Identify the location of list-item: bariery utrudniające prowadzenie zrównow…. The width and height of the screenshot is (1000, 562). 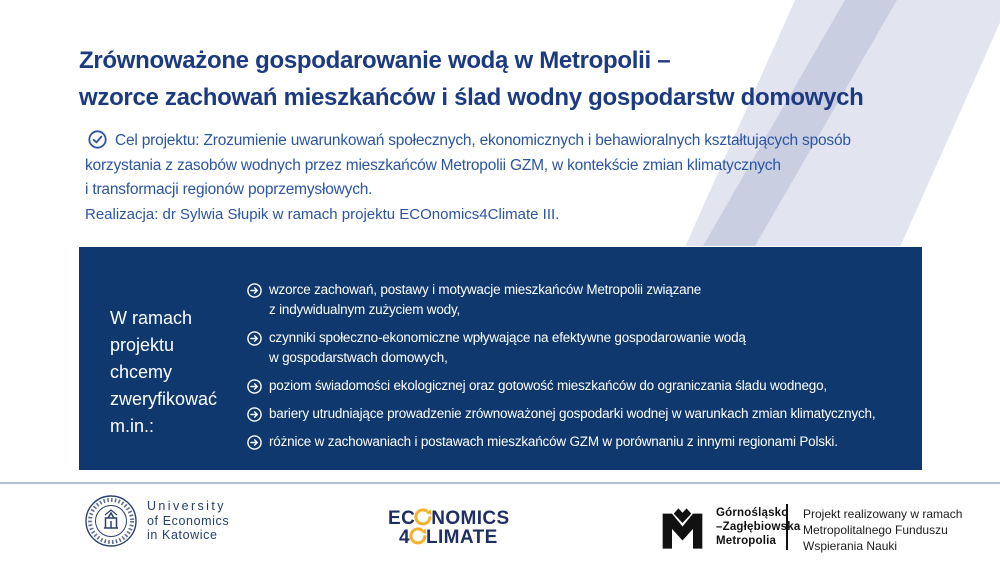
(579, 414).